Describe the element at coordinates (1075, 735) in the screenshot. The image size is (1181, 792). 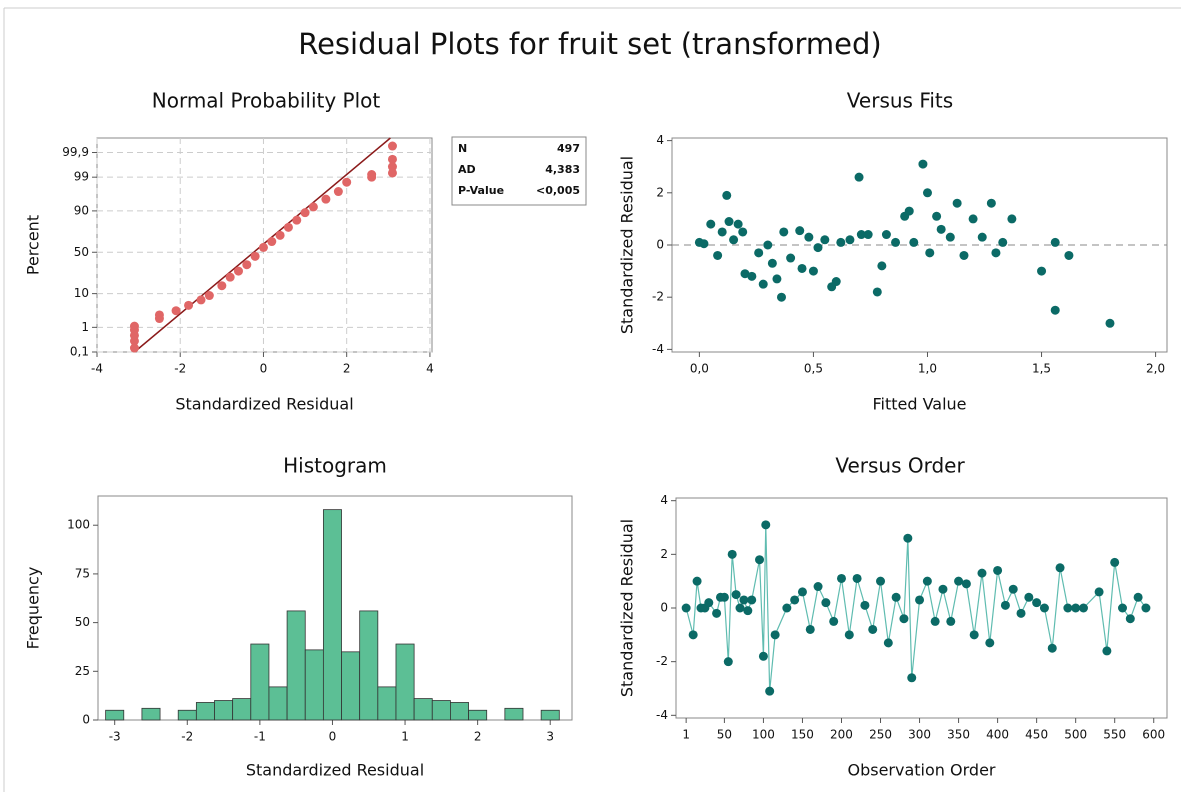
I see `x-tick-label: 500` at that location.